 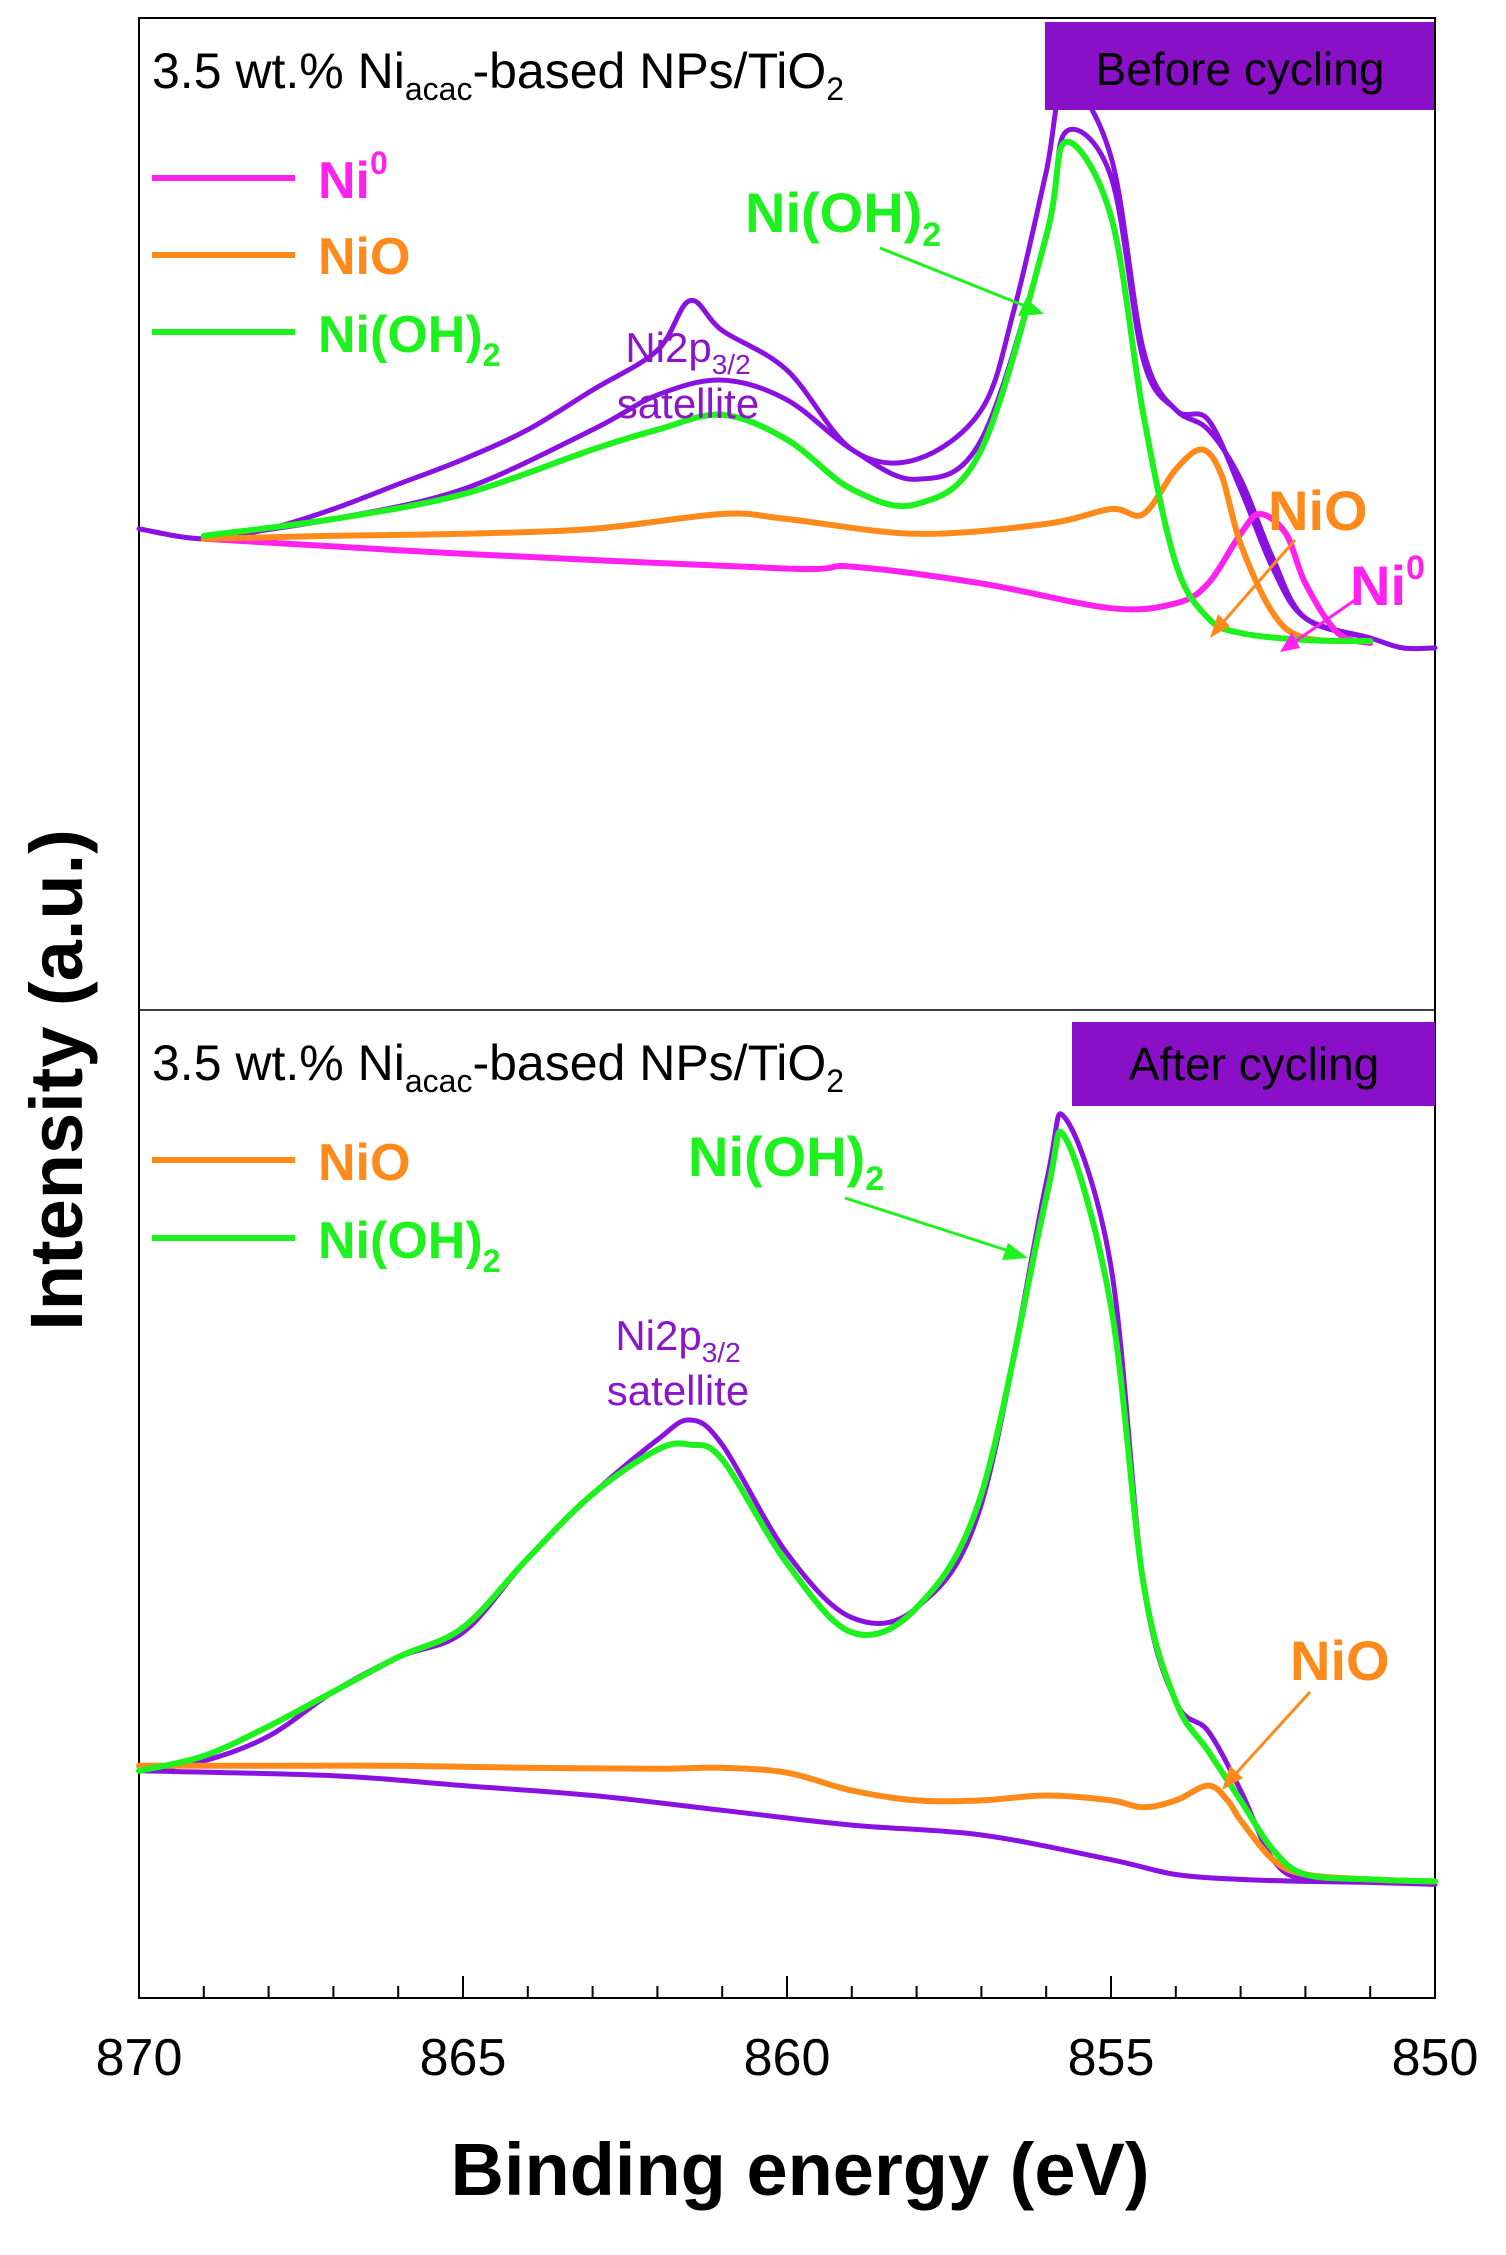 I want to click on legend-label-nioh2-2: Ni(OH)2, so click(x=409, y=1245).